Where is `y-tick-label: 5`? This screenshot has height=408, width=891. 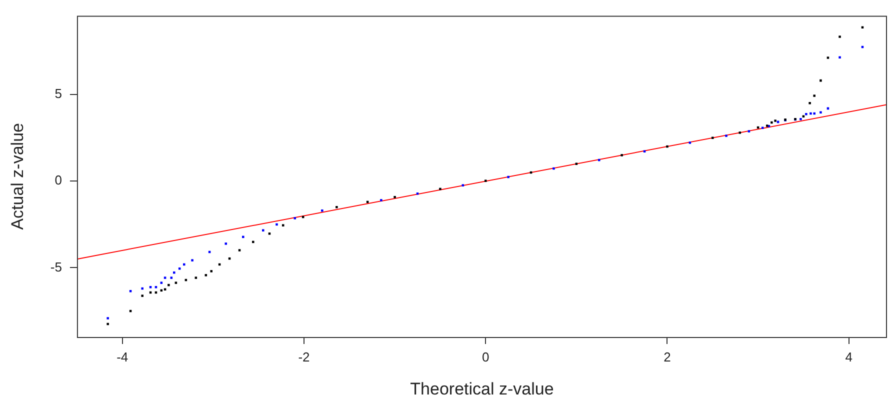
y-tick-label: 5 is located at coordinates (58, 94).